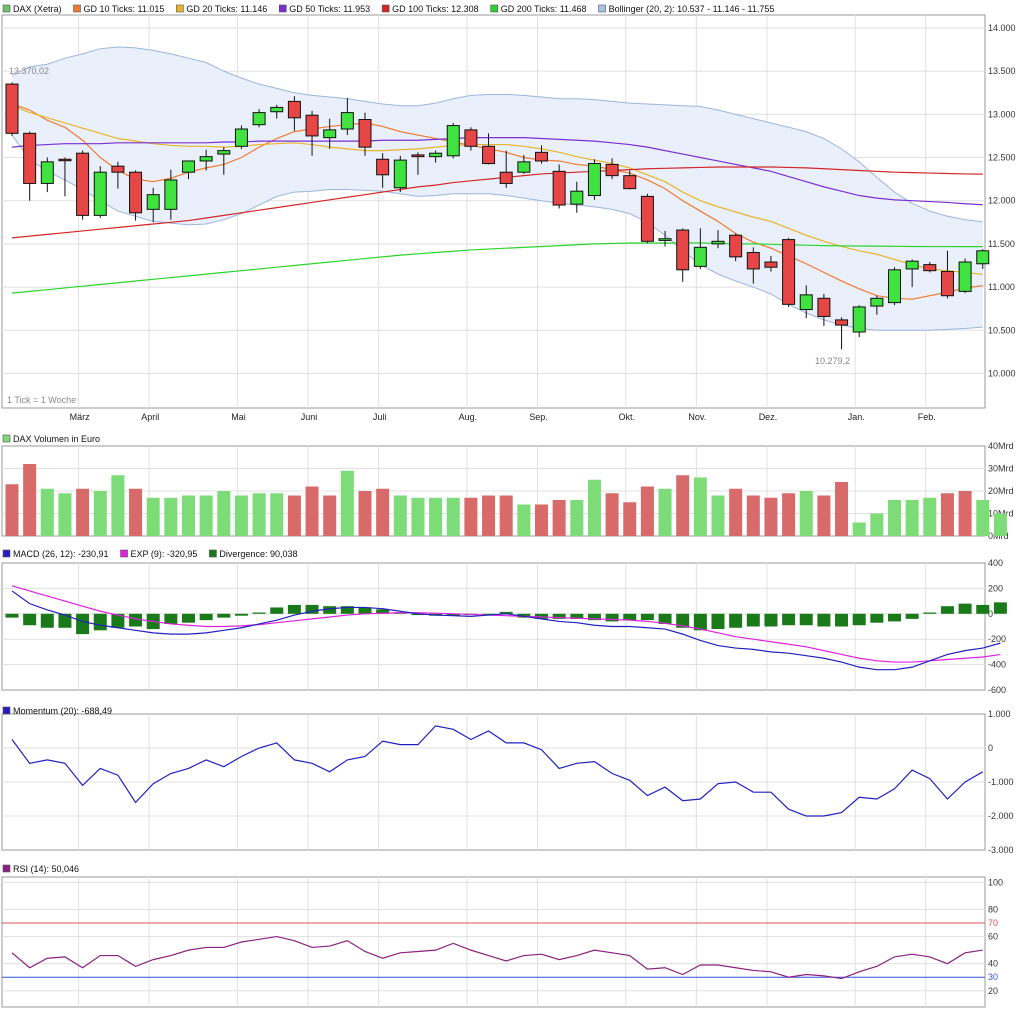 The height and width of the screenshot is (1018, 1025). I want to click on y-tick-label: -200, so click(997, 639).